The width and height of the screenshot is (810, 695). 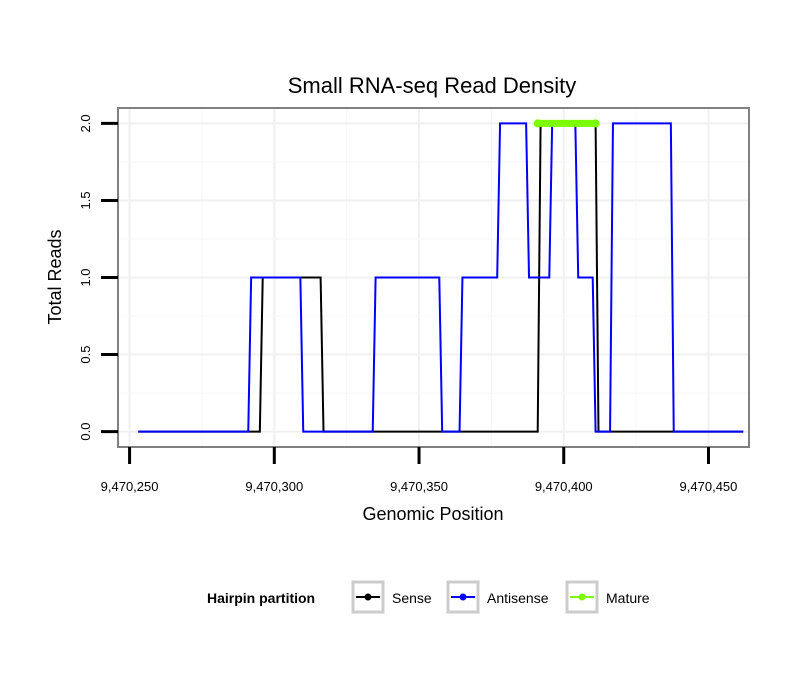 I want to click on y-tick-label: 1.5, so click(x=85, y=200).